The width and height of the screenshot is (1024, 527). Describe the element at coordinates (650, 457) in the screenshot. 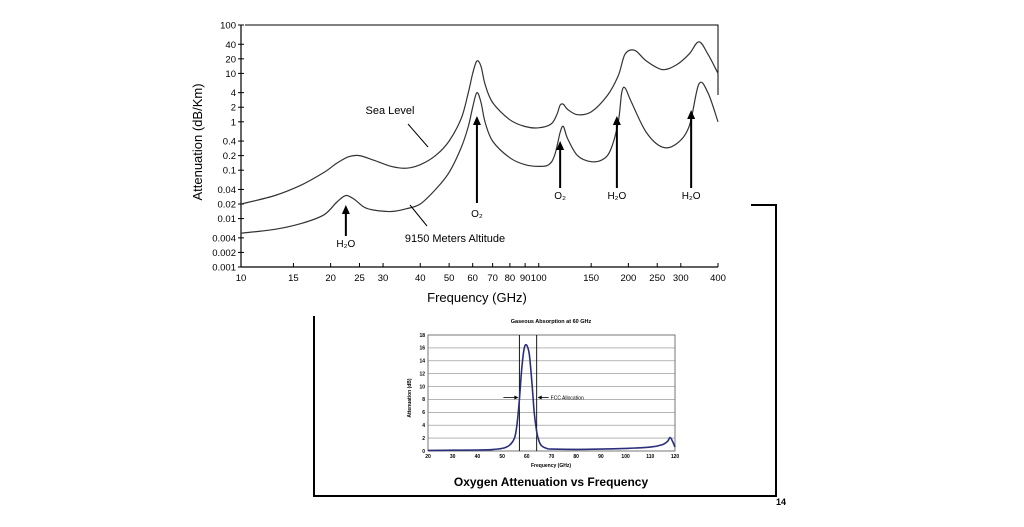

I see `x-tick-label: 110` at that location.